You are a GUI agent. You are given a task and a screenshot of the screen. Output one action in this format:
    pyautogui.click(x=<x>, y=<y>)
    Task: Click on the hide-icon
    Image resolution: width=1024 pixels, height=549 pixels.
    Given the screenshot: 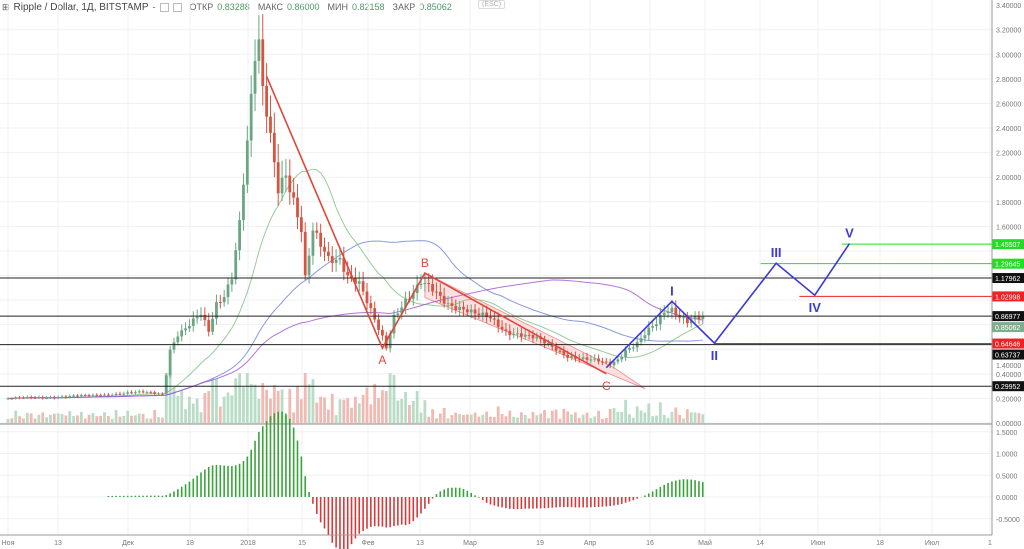 What is the action you would take?
    pyautogui.click(x=164, y=7)
    